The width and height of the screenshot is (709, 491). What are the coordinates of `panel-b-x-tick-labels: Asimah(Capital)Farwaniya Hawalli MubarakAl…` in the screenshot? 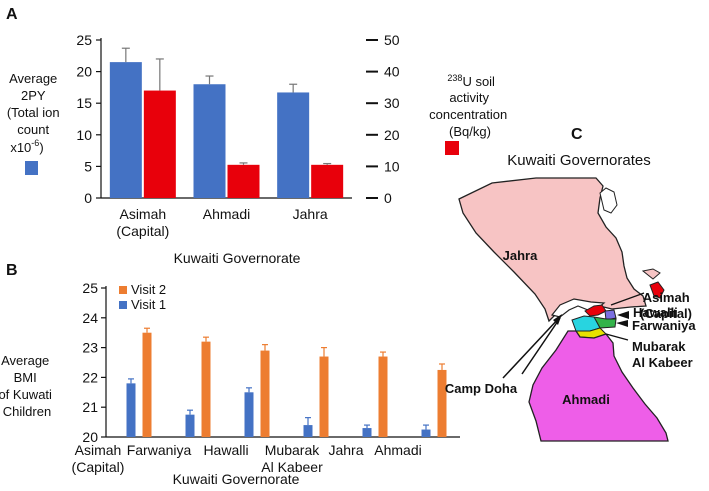 It's located at (247, 458).